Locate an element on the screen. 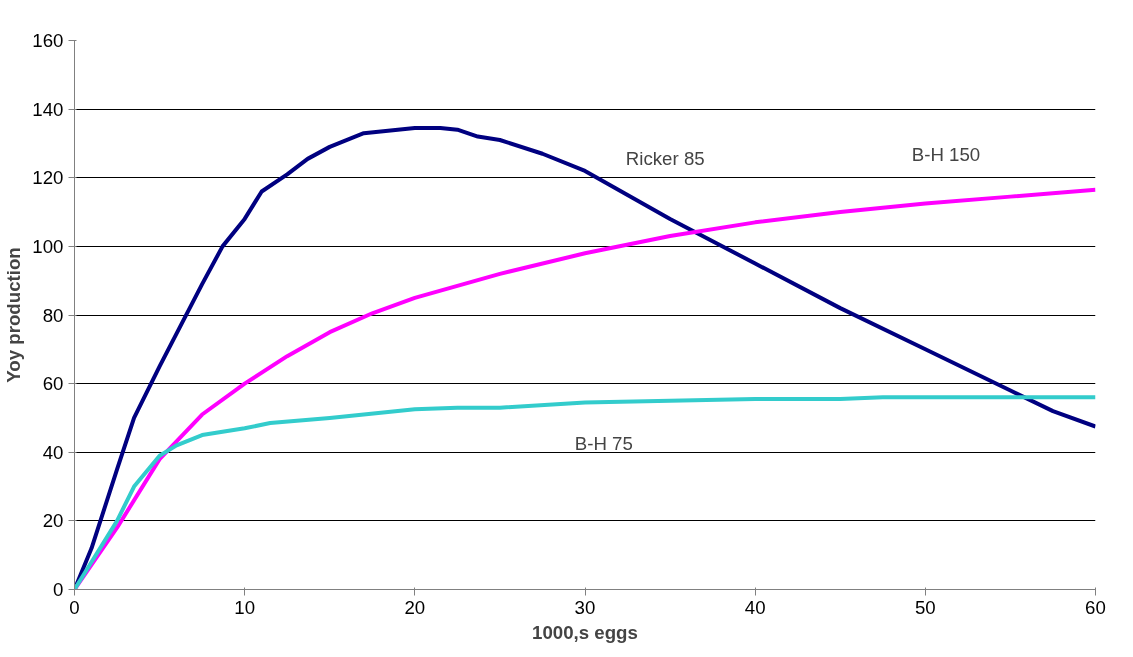 The height and width of the screenshot is (657, 1133). x-tick-label: 0 is located at coordinates (74, 607).